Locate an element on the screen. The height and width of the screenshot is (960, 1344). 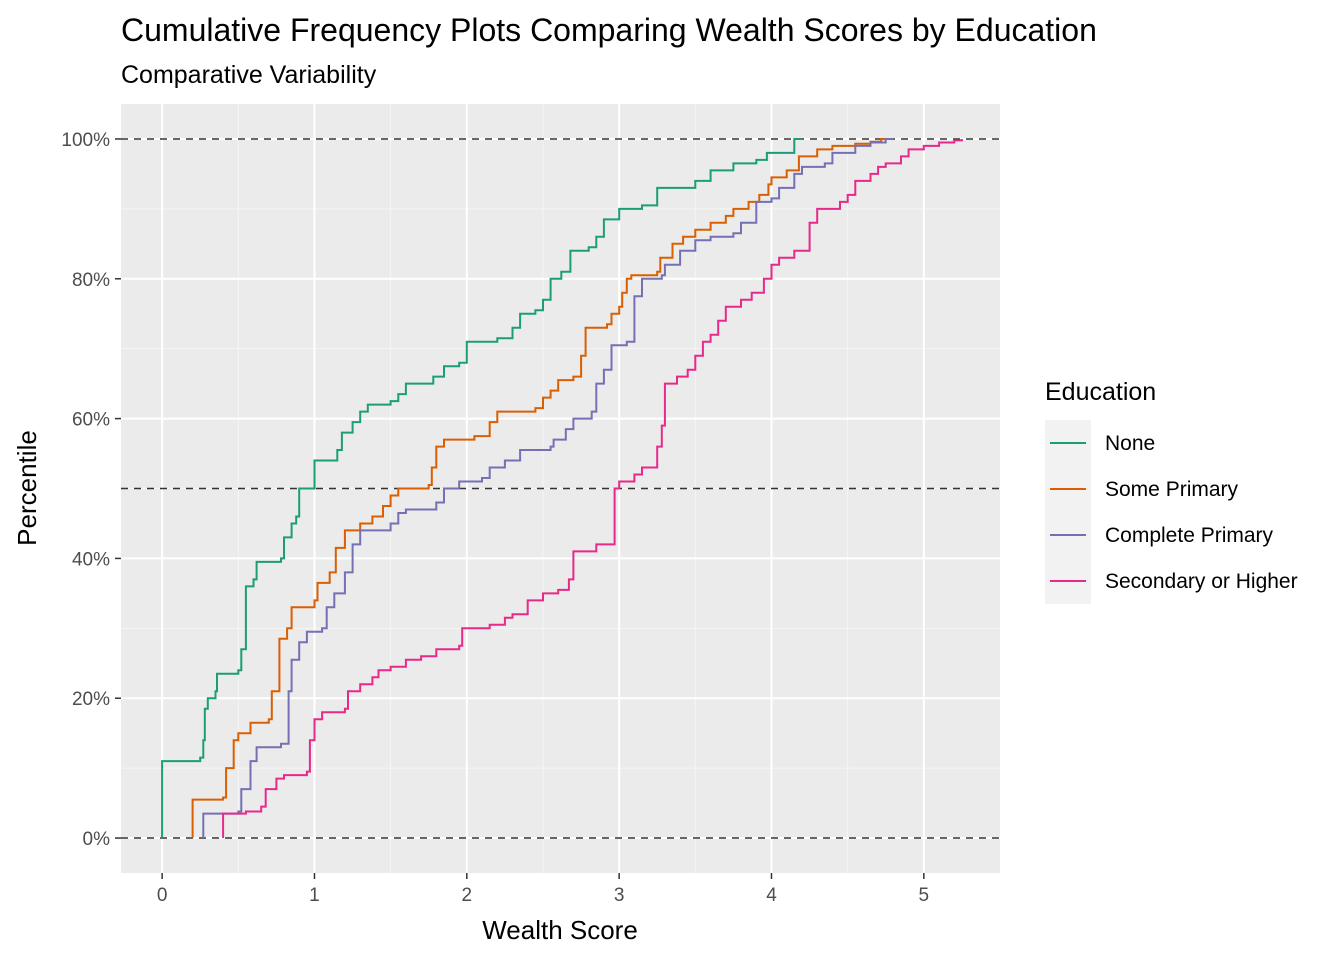
x-tick-label: 1 is located at coordinates (314, 895).